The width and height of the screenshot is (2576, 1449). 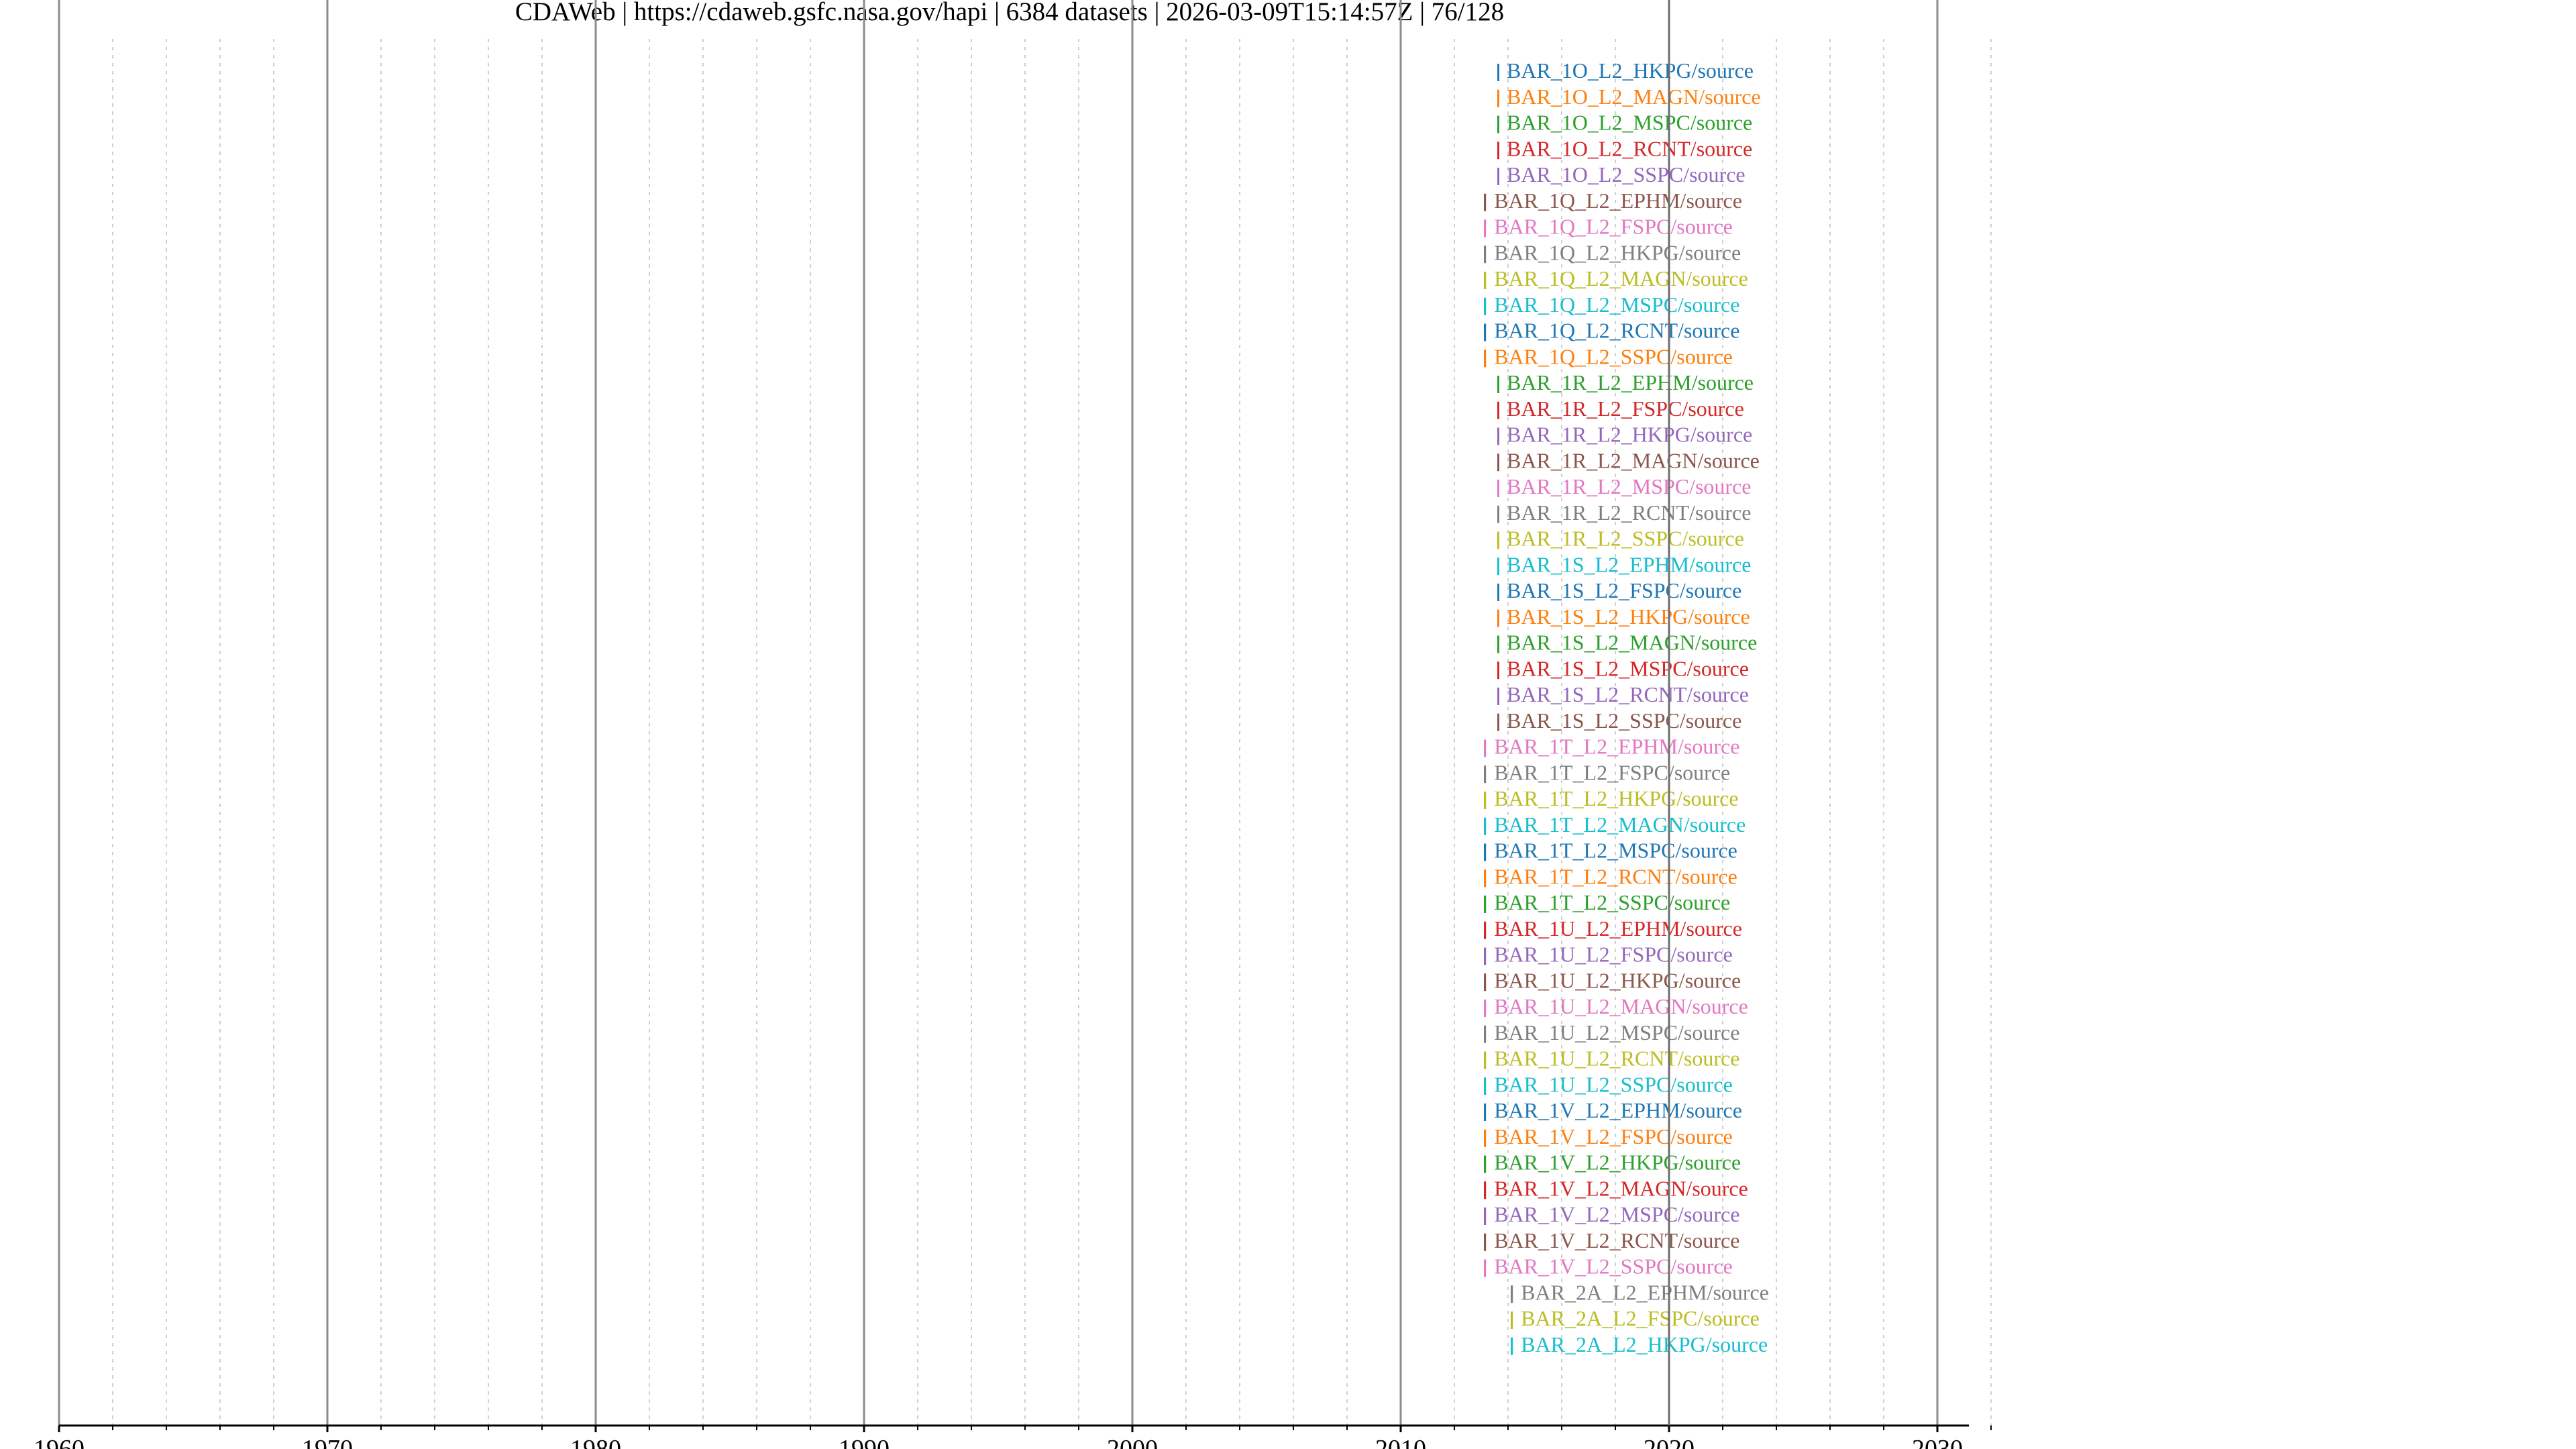 I want to click on dataset-label: BAR_1U_L2_MSPC/source, so click(x=1616, y=1032).